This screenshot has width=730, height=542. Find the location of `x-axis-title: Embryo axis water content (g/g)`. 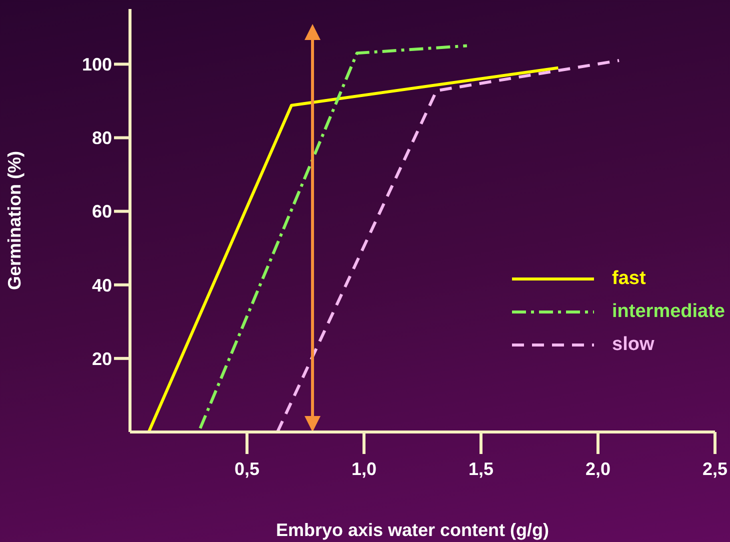

x-axis-title: Embryo axis water content (g/g) is located at coordinates (413, 530).